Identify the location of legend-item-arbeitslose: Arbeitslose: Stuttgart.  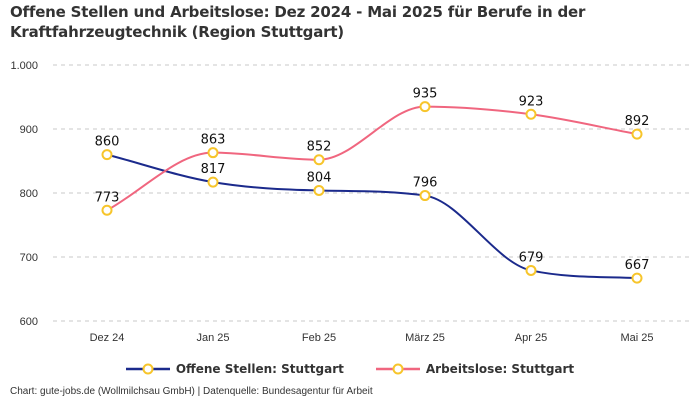
(475, 369).